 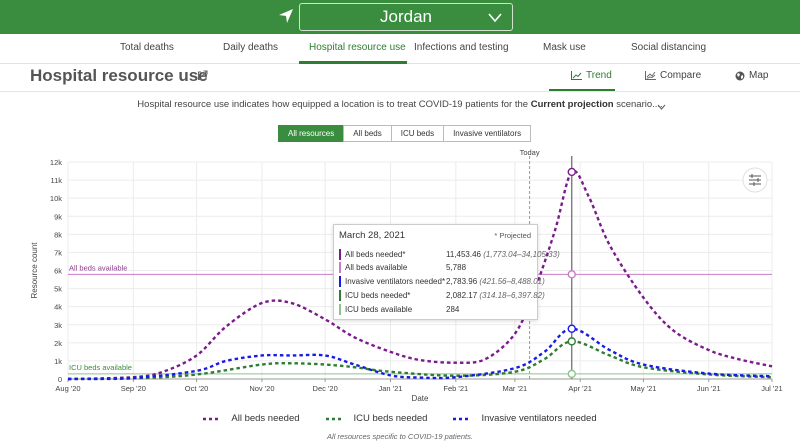 What do you see at coordinates (56, 198) in the screenshot?
I see `y-tick-label: 10k` at bounding box center [56, 198].